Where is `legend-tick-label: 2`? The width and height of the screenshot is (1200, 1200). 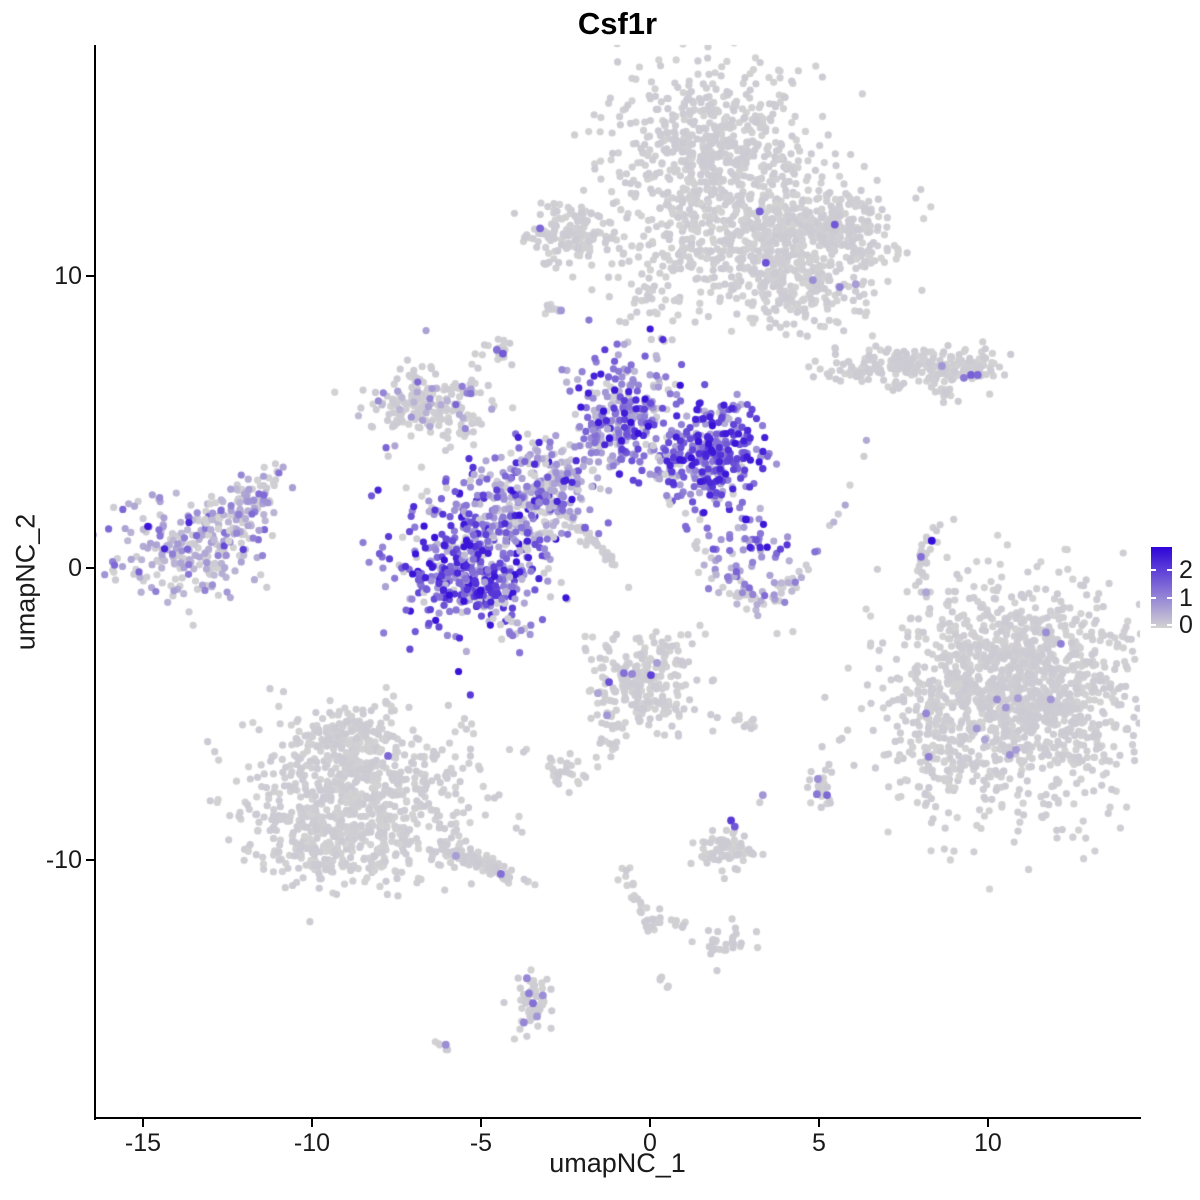
legend-tick-label: 2 is located at coordinates (1186, 570).